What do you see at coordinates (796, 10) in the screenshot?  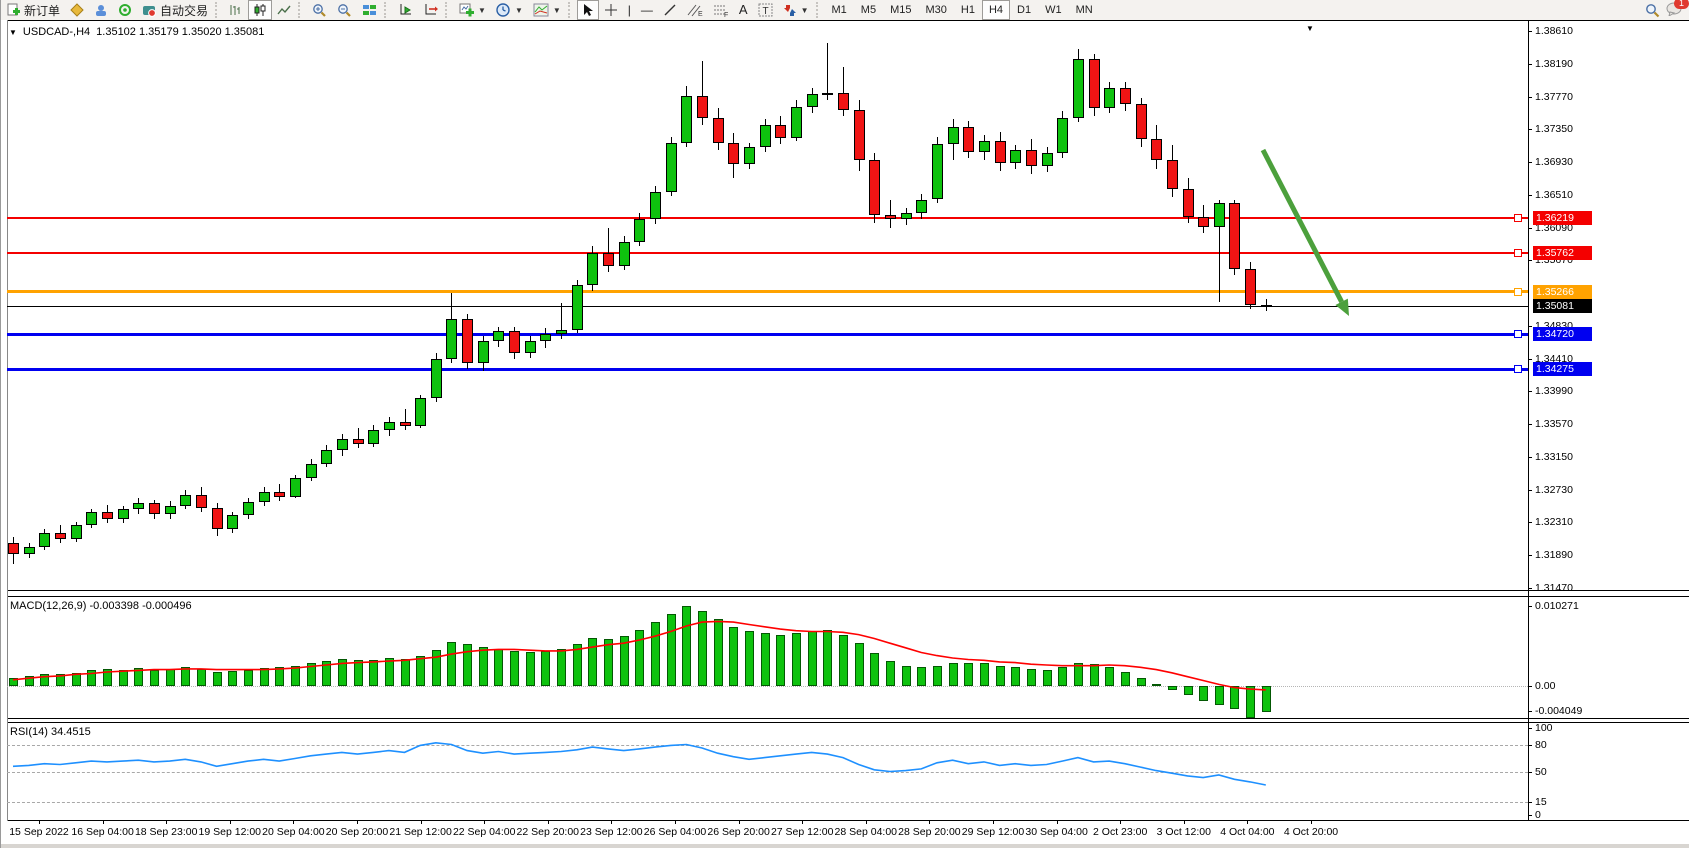 I see `arrows-tool-button: ▼` at bounding box center [796, 10].